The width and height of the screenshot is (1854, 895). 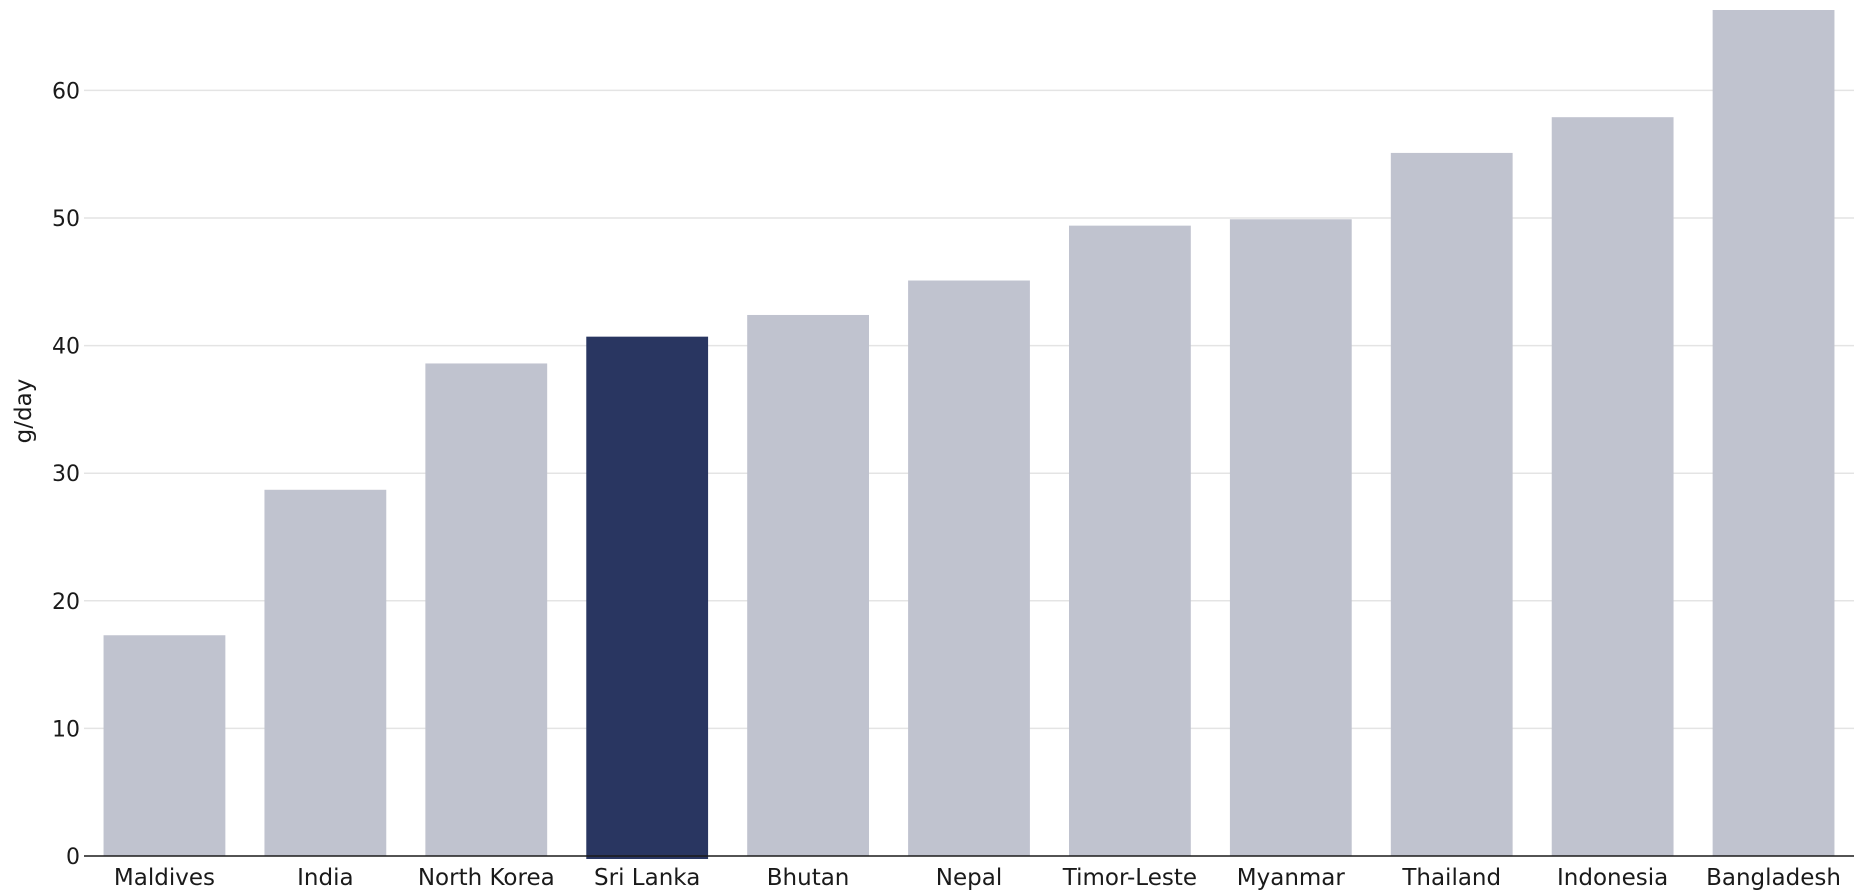 I want to click on x-tick-label-indonesia: Indonesia, so click(x=1612, y=878).